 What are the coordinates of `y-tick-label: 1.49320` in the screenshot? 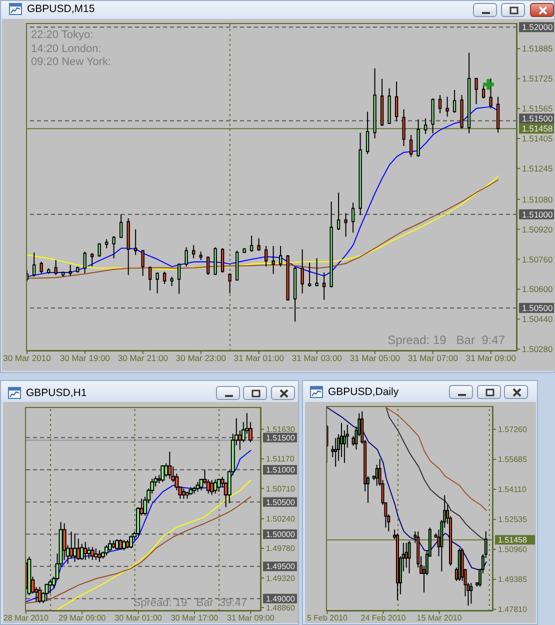 It's located at (281, 578).